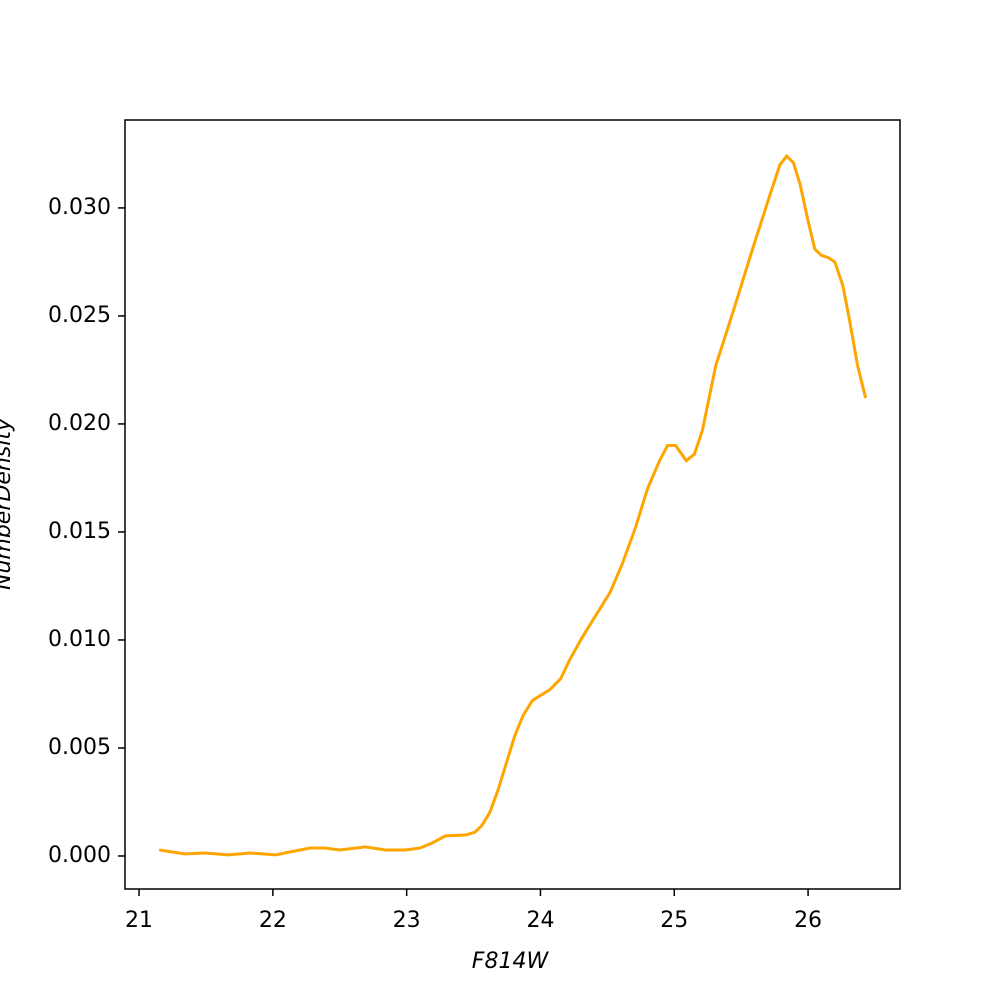  What do you see at coordinates (79, 315) in the screenshot?
I see `y-tick-label: 0.025` at bounding box center [79, 315].